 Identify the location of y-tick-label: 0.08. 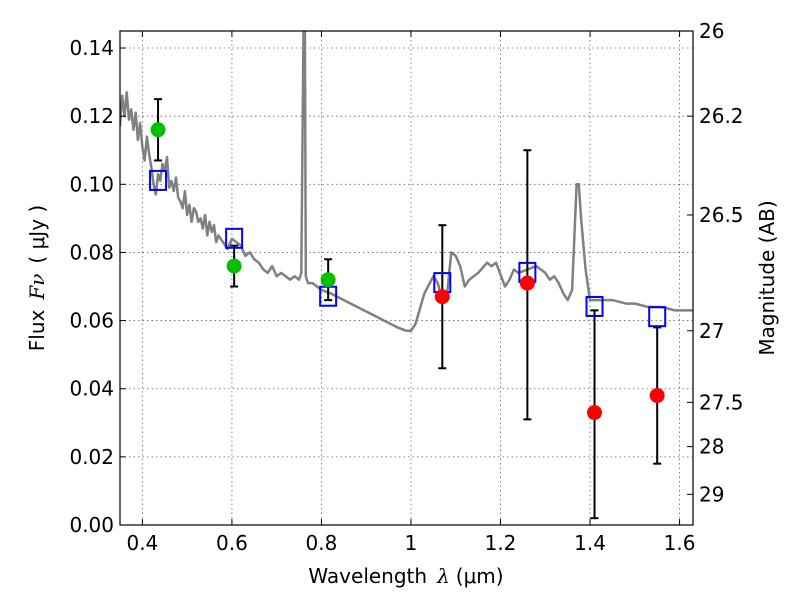
(91, 252).